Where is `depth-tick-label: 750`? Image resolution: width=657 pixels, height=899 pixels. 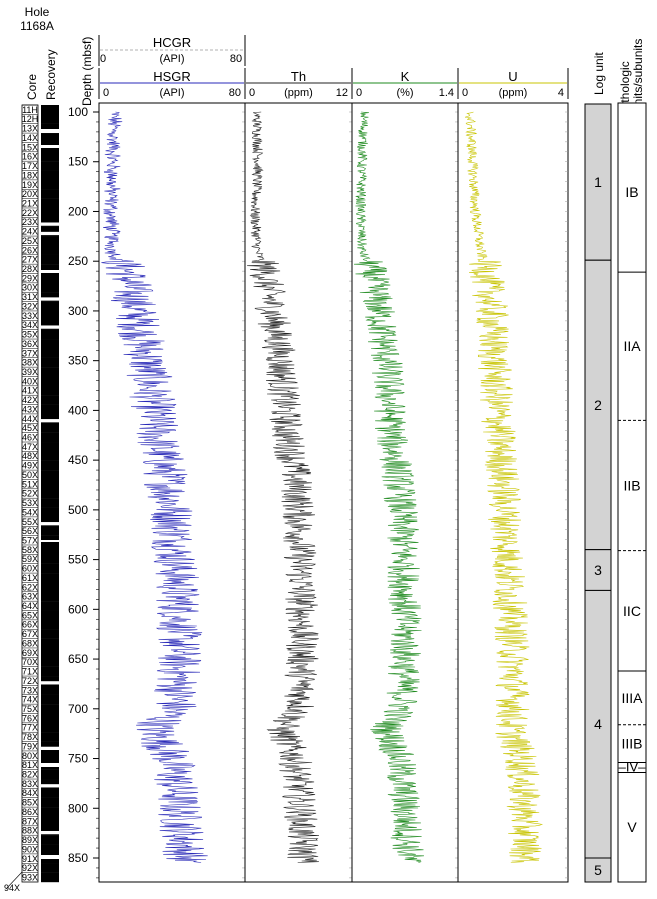
depth-tick-label: 750 is located at coordinates (78, 759).